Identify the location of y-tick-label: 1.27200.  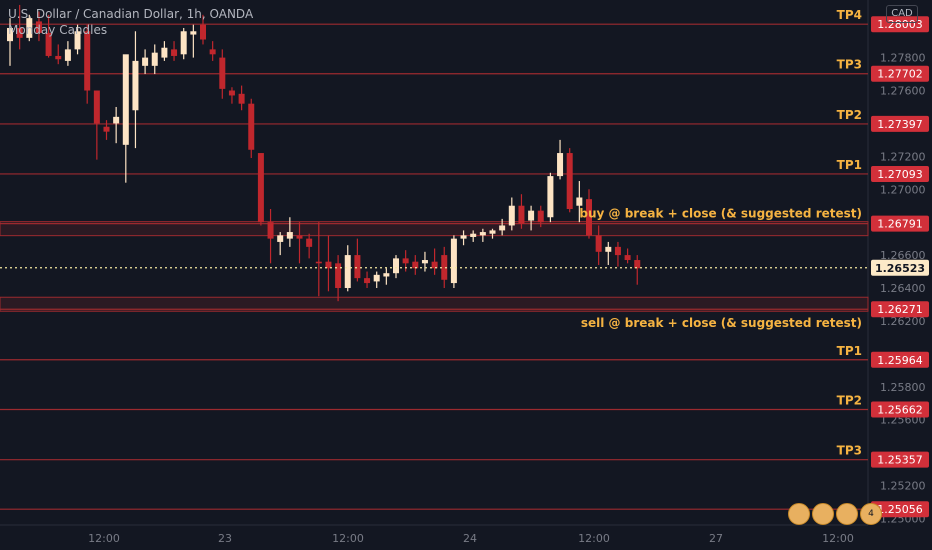
(903, 156).